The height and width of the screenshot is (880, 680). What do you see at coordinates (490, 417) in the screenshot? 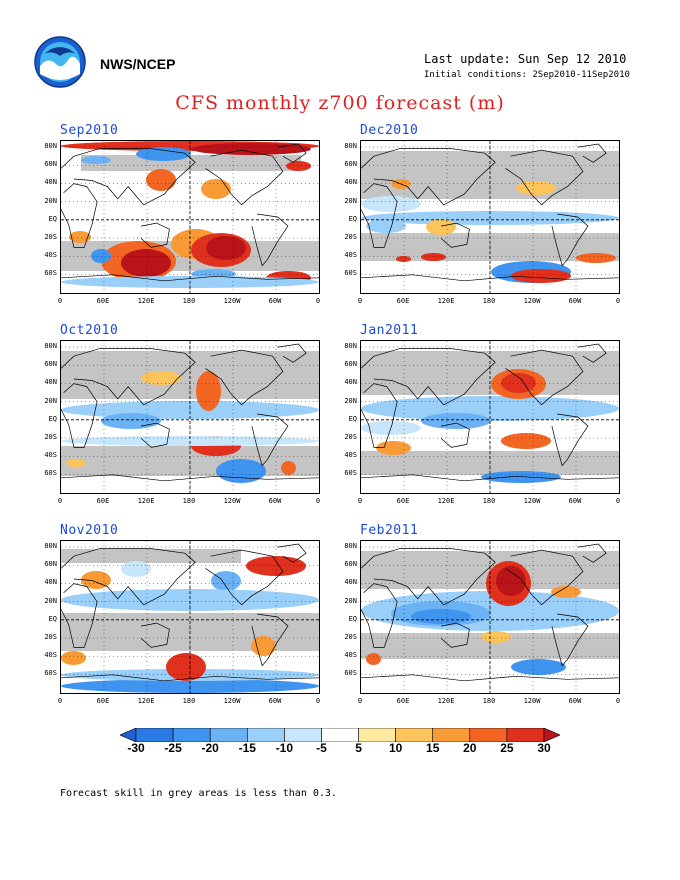
I see `map-canvas` at bounding box center [490, 417].